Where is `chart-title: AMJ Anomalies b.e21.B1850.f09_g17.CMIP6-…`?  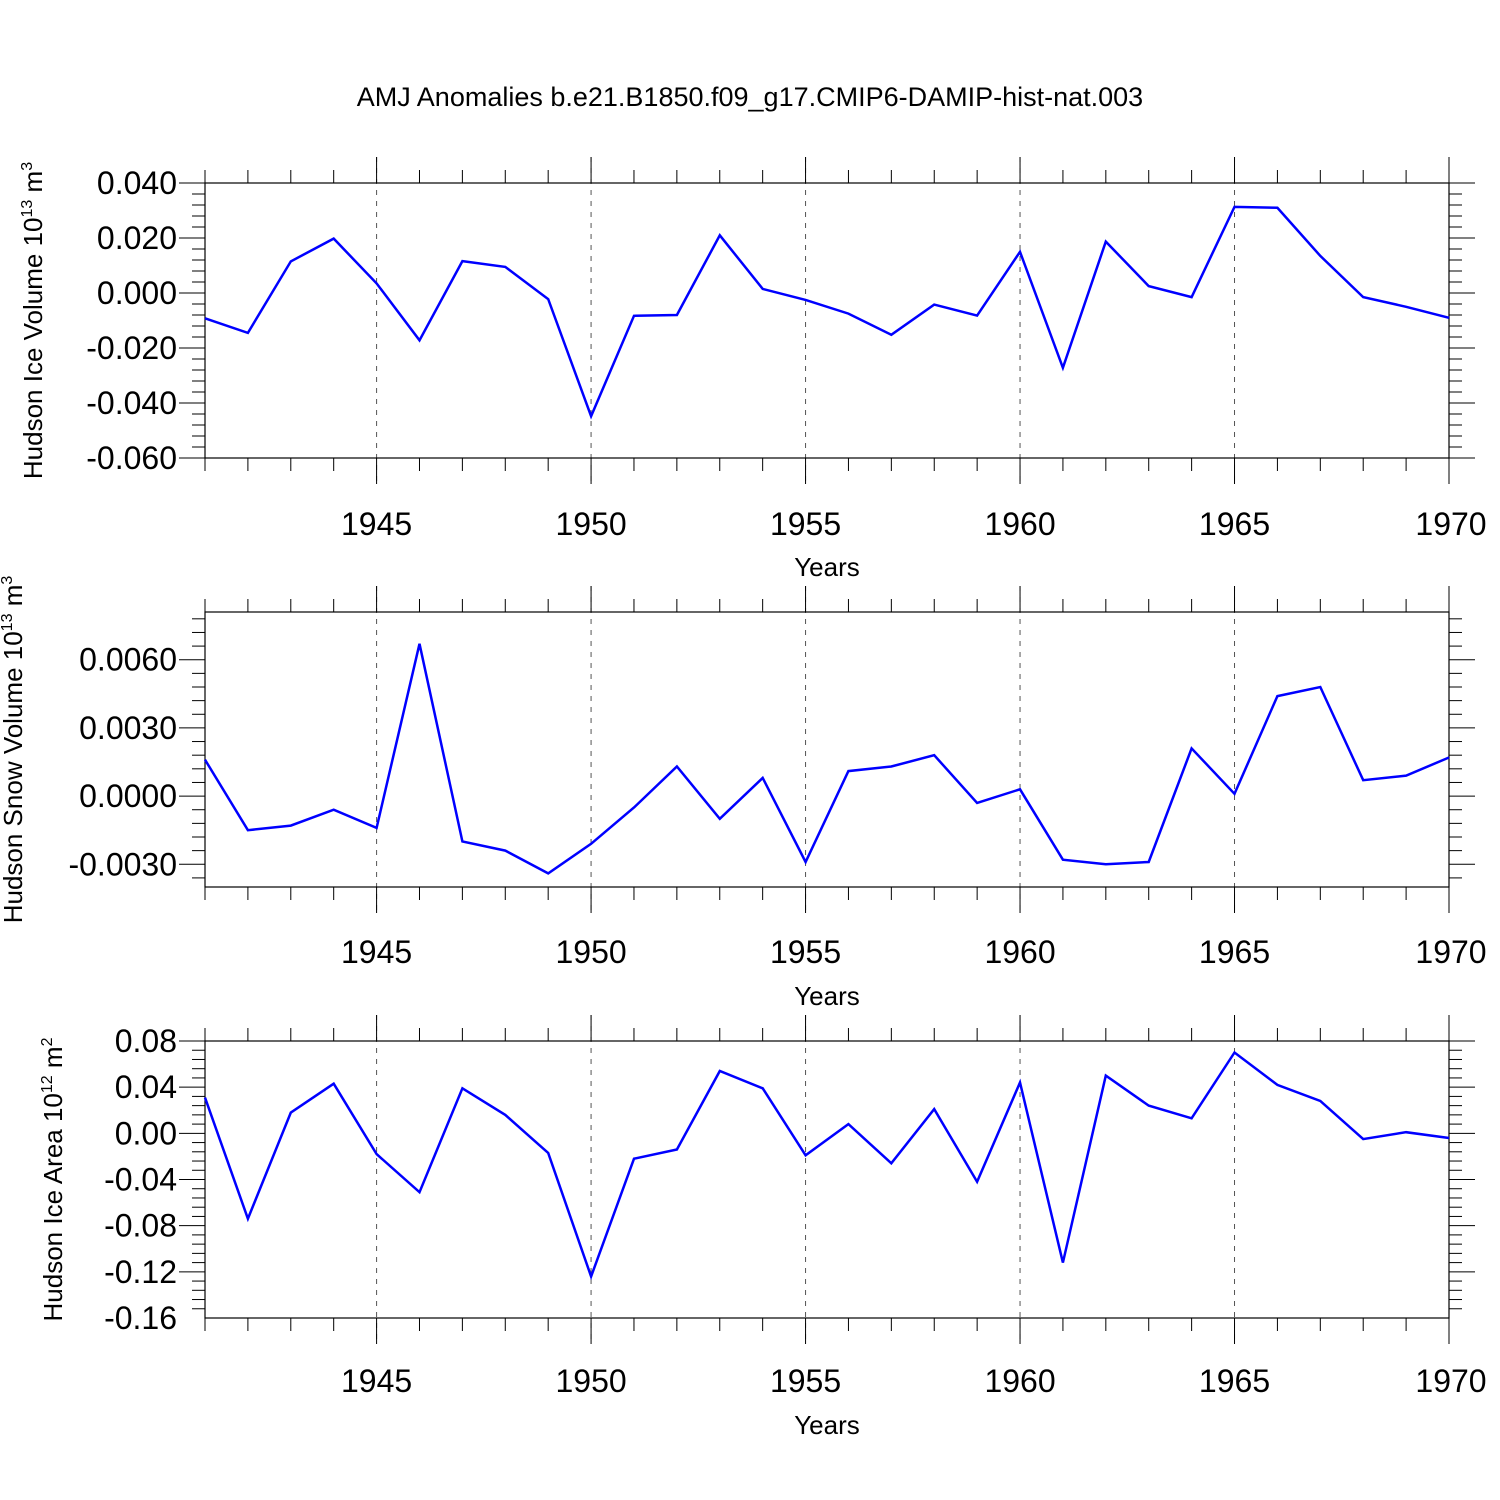 chart-title: AMJ Anomalies b.e21.B1850.f09_g17.CMIP6-… is located at coordinates (750, 97).